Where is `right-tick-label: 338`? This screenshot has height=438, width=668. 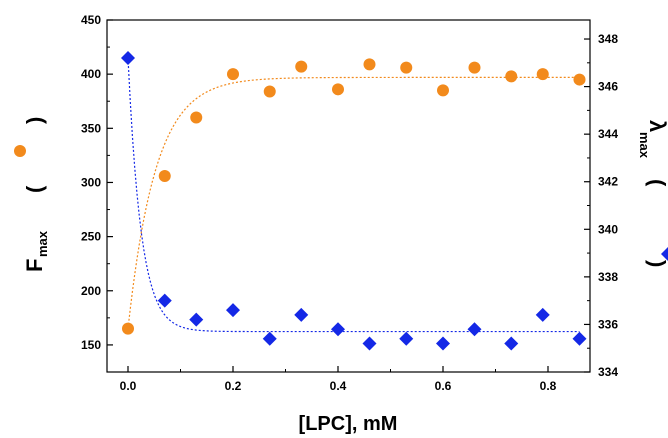
right-tick-label: 338 is located at coordinates (608, 277).